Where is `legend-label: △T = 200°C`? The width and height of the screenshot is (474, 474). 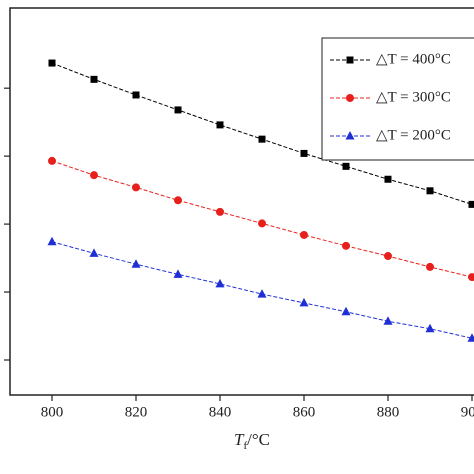
legend-label: △T = 200°C is located at coordinates (413, 135).